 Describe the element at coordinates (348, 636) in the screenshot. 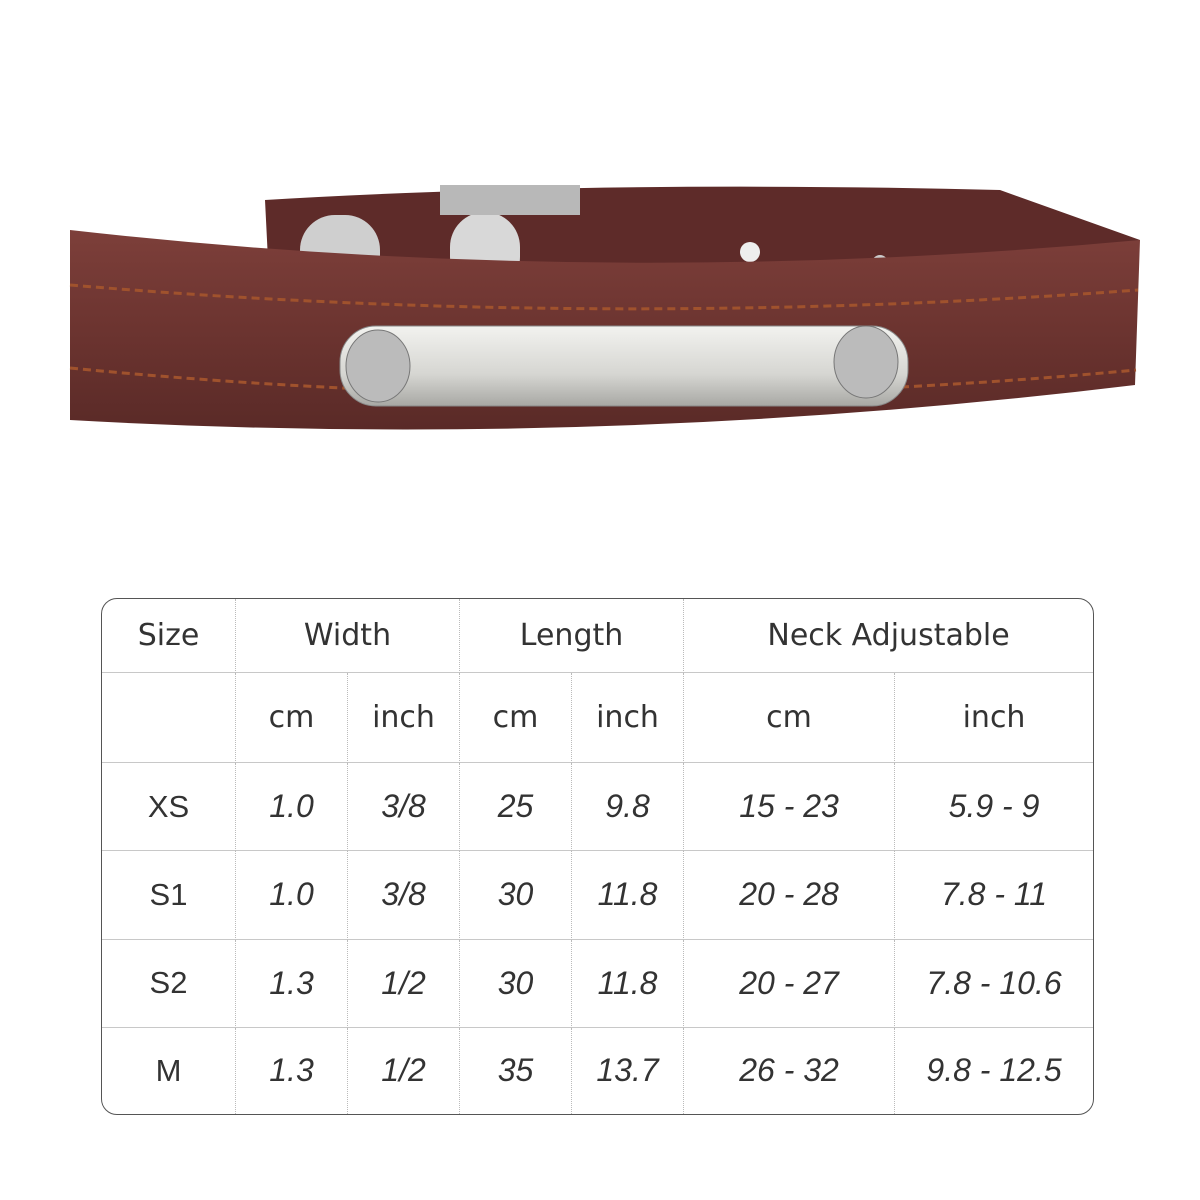

I see `header-width: Width` at that location.